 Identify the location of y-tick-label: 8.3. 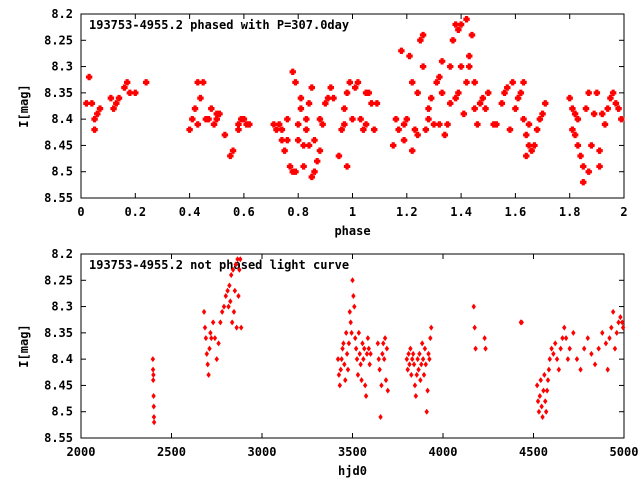
(62, 307).